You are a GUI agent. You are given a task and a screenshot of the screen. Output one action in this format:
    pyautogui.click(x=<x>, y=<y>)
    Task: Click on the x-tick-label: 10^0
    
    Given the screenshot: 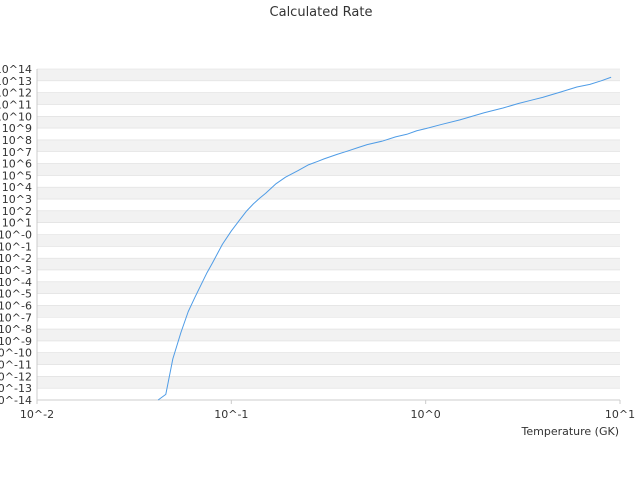 What is the action you would take?
    pyautogui.click(x=426, y=414)
    